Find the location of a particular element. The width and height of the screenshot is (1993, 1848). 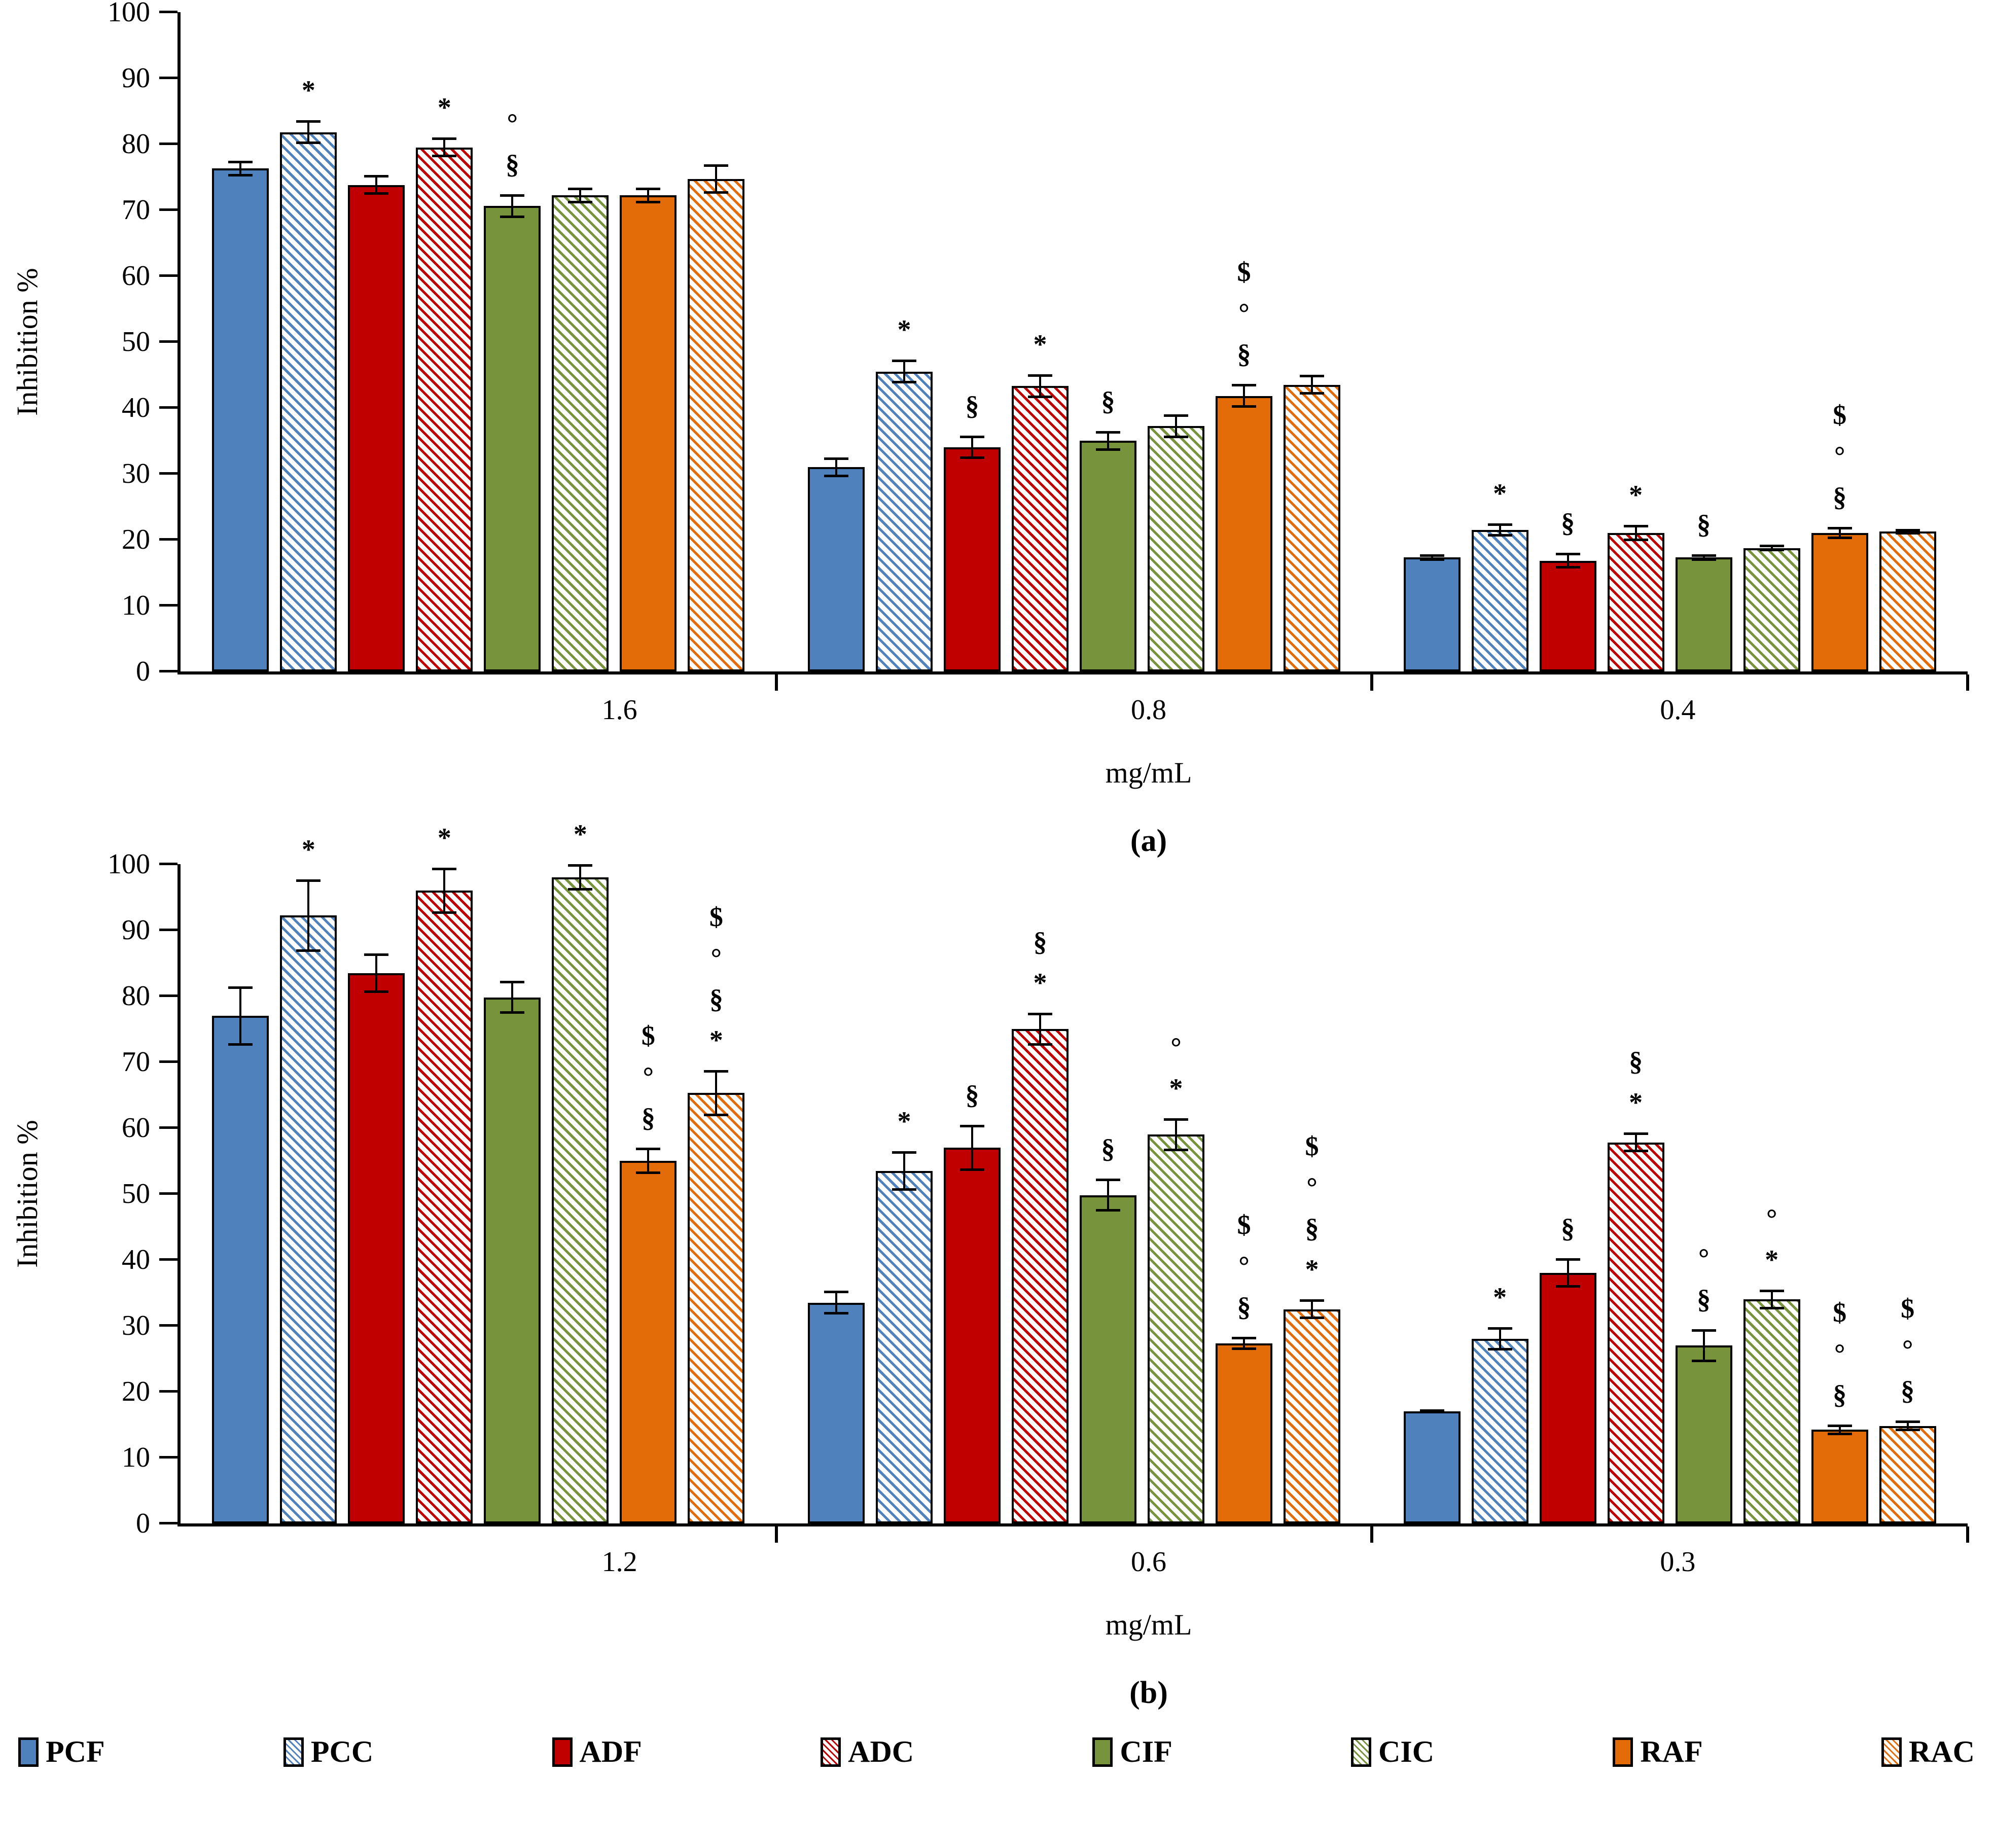

y-tick-label: 20 is located at coordinates (136, 1391).